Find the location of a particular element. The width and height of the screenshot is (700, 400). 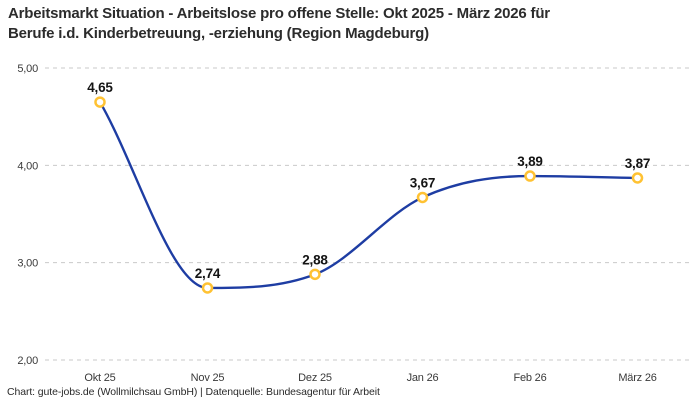

data-point-label: 4,65 is located at coordinates (100, 87).